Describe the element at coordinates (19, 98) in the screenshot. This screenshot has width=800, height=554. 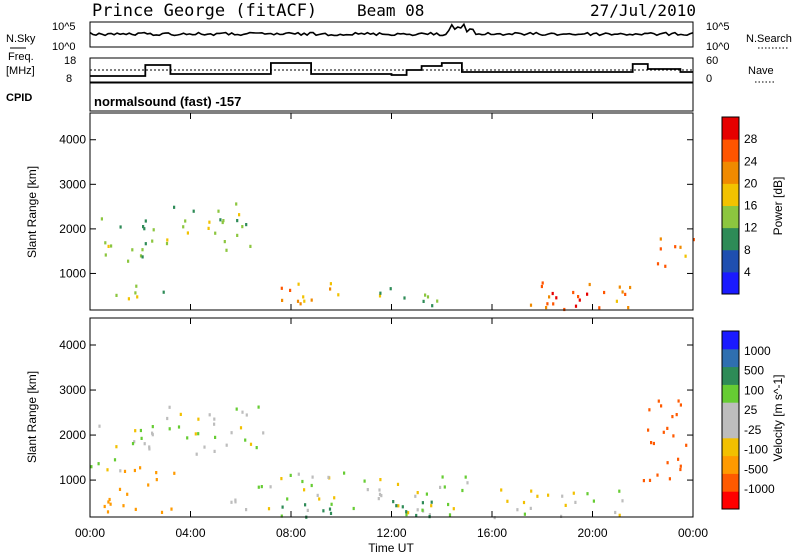
I see `cpid-label: CPID` at that location.